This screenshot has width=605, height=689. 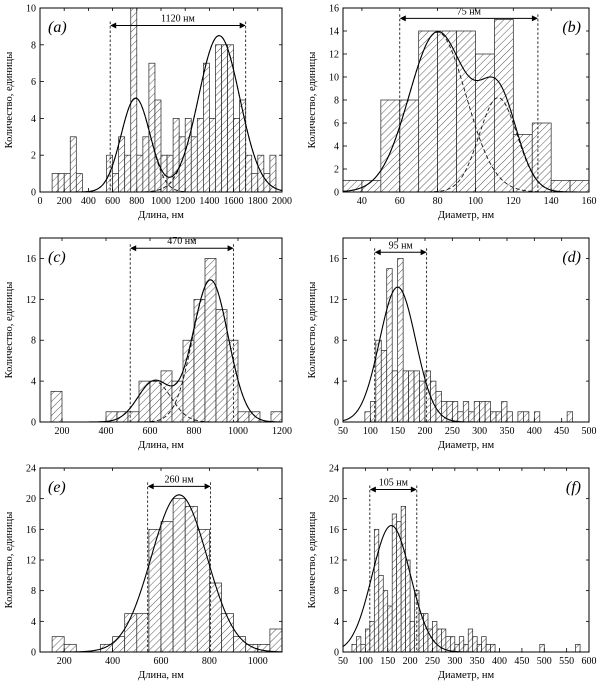 I want to click on bars-f, so click(x=466, y=578).